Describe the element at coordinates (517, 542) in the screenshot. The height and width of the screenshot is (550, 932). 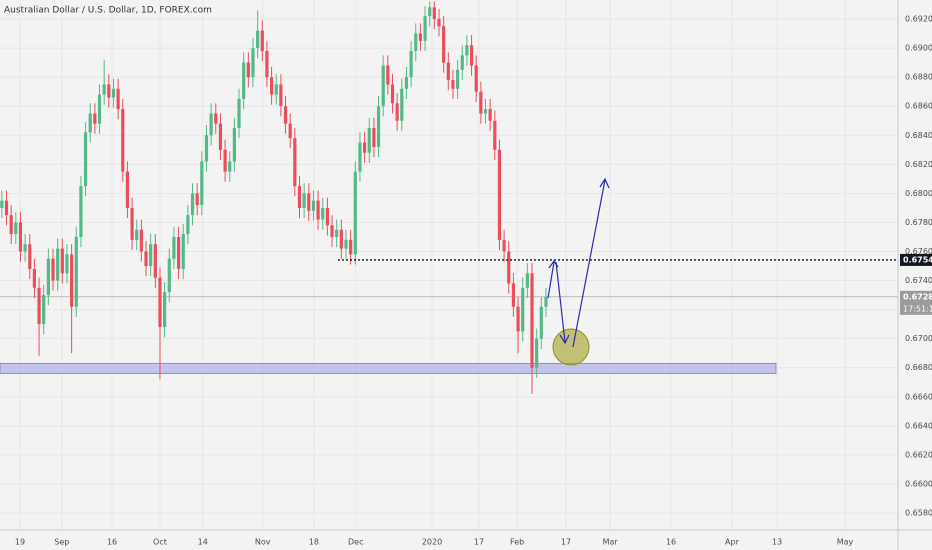
I see `x-tick-label: Feb` at that location.